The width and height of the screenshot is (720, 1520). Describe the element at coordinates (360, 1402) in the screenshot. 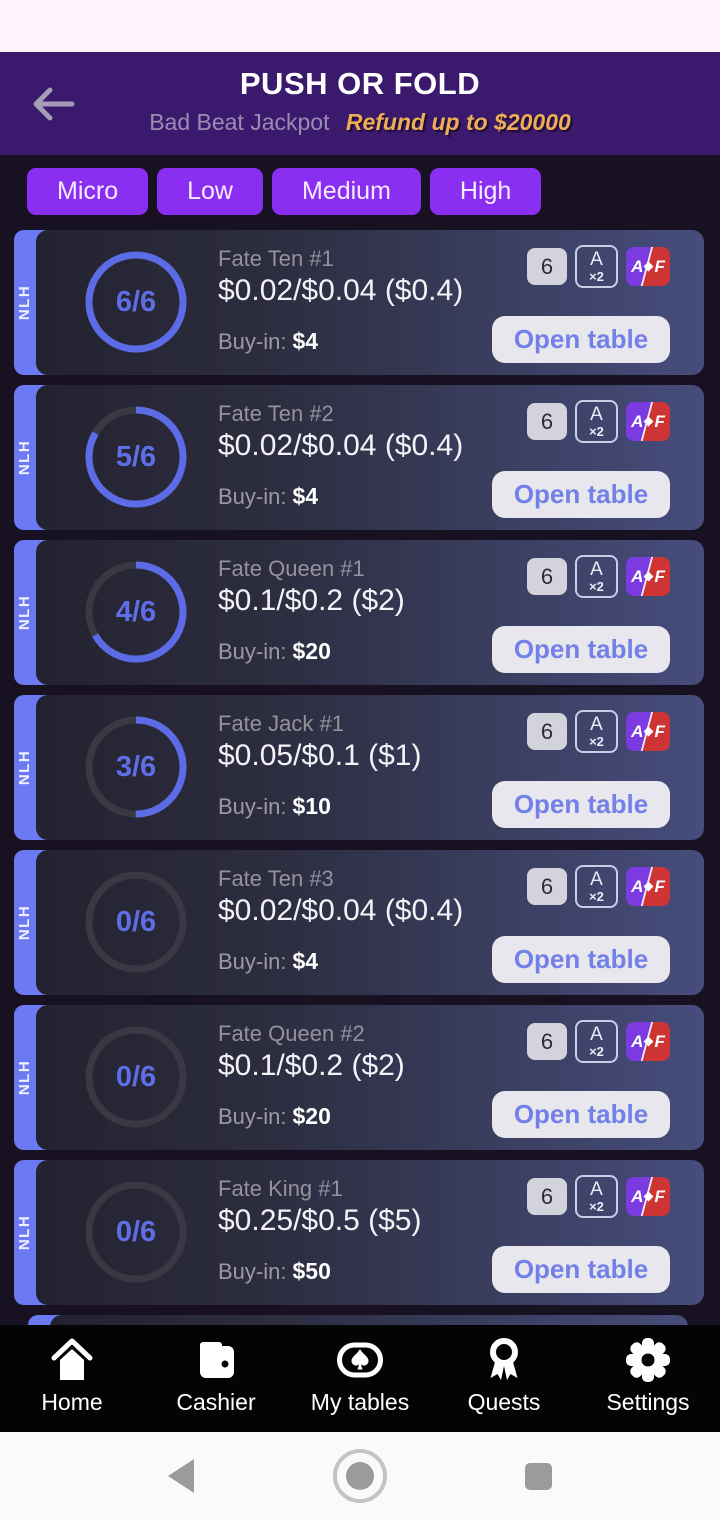

I see `nav-label: My tables` at that location.